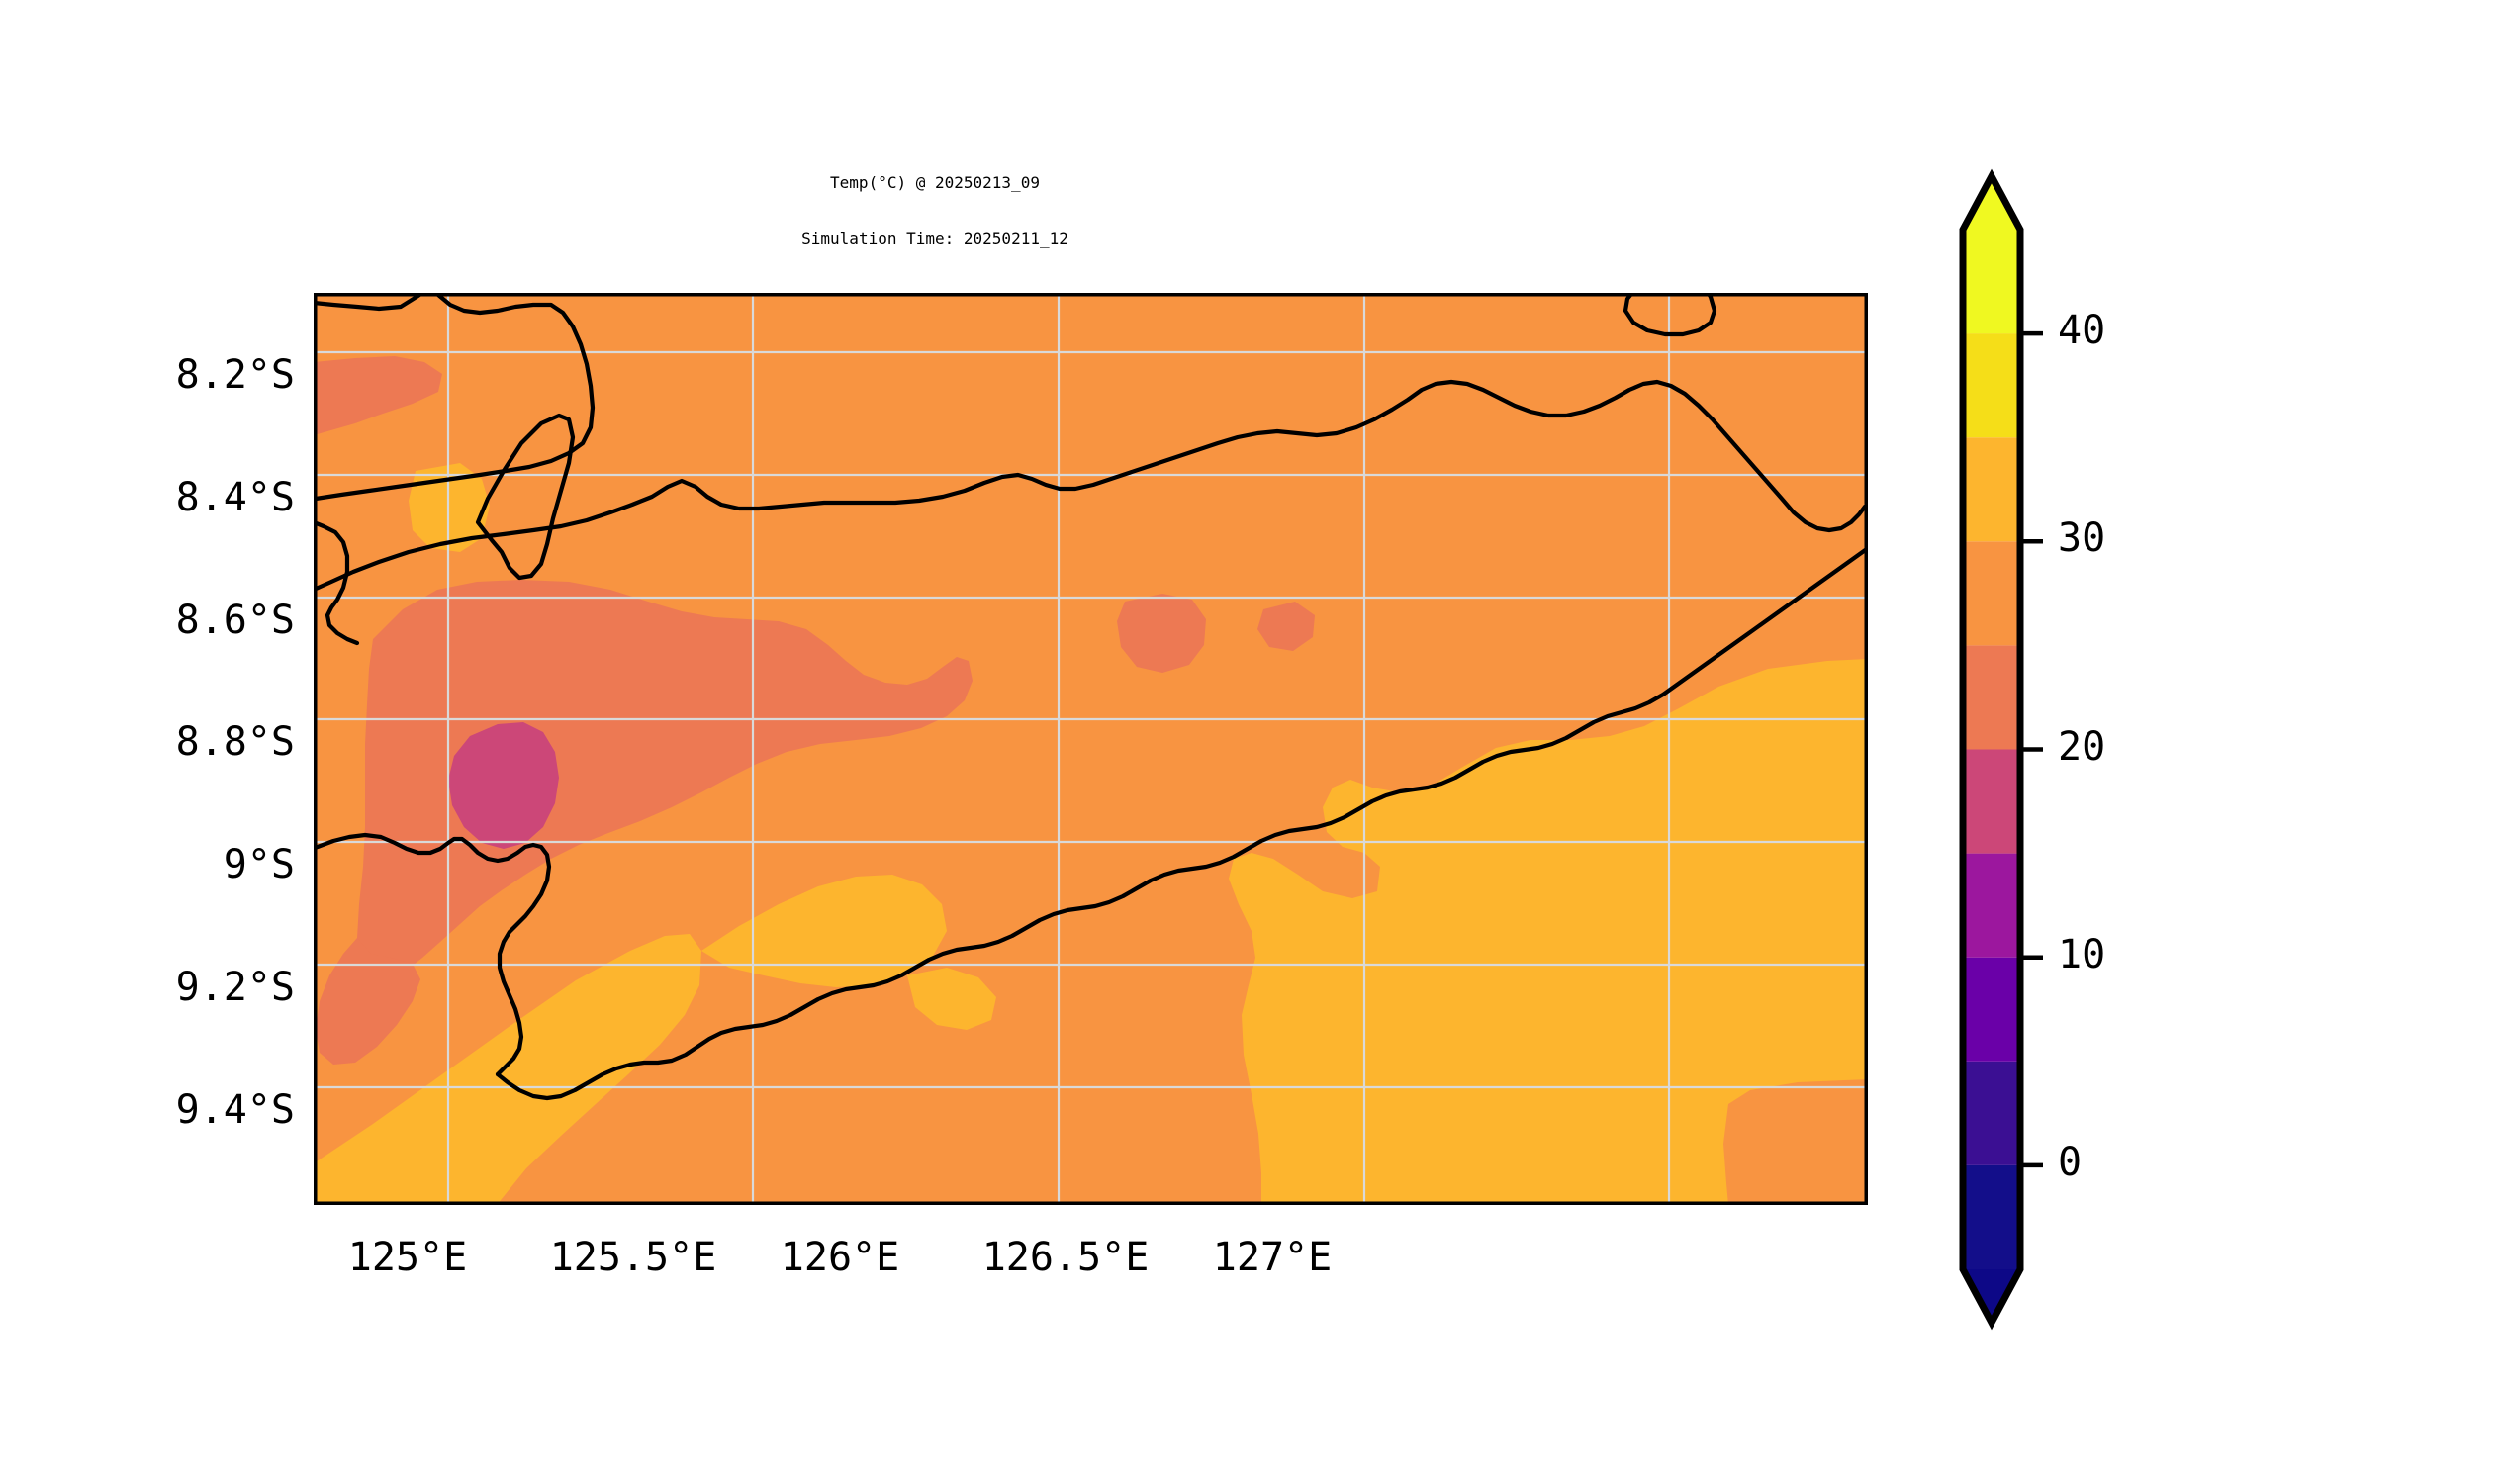  I want to click on contour-band-20-25-patch-b, so click(1286, 626).